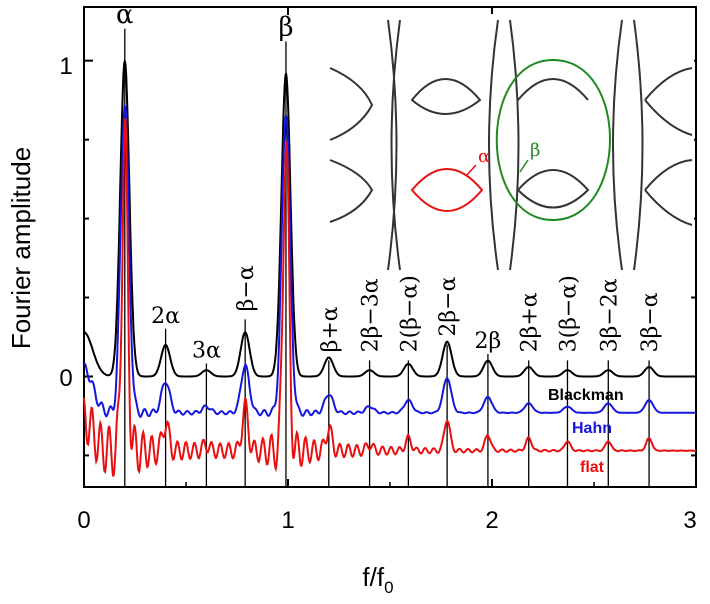 Image resolution: width=710 pixels, height=604 pixels. Describe the element at coordinates (83, 520) in the screenshot. I see `x-tick-label: 0` at that location.